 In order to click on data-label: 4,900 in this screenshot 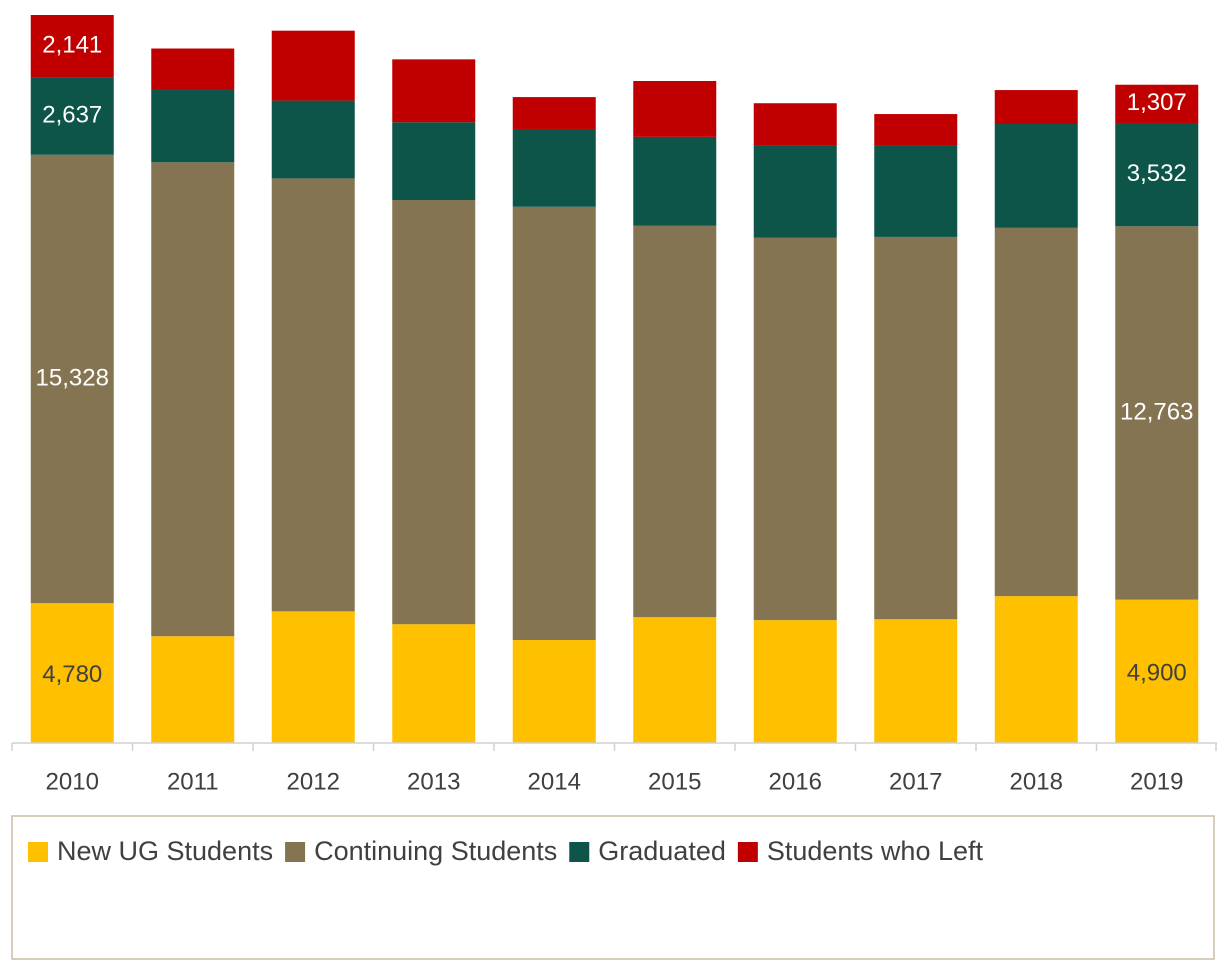, I will do `click(1157, 673)`.